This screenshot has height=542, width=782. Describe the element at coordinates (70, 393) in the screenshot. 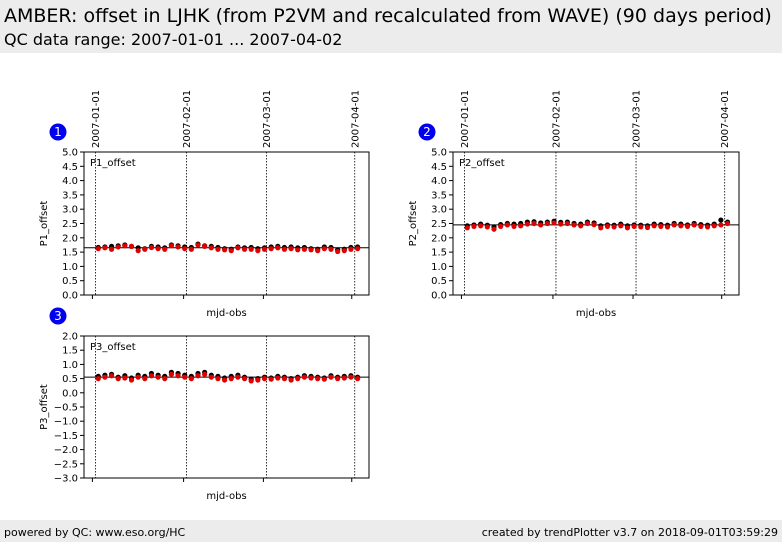

I see `y-tick-label: 0.0` at that location.